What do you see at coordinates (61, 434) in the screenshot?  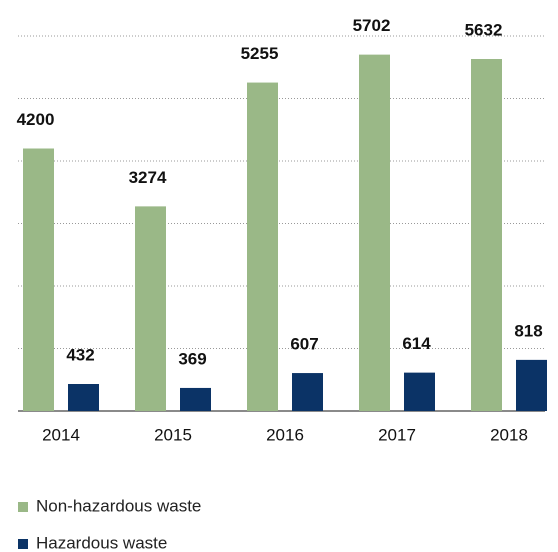 I see `x-tick-label: 2014` at bounding box center [61, 434].